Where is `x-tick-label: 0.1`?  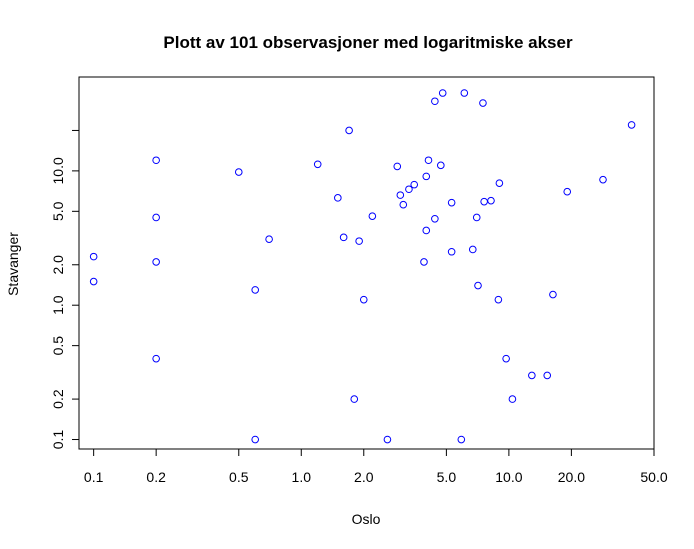 x-tick-label: 0.1 is located at coordinates (94, 477).